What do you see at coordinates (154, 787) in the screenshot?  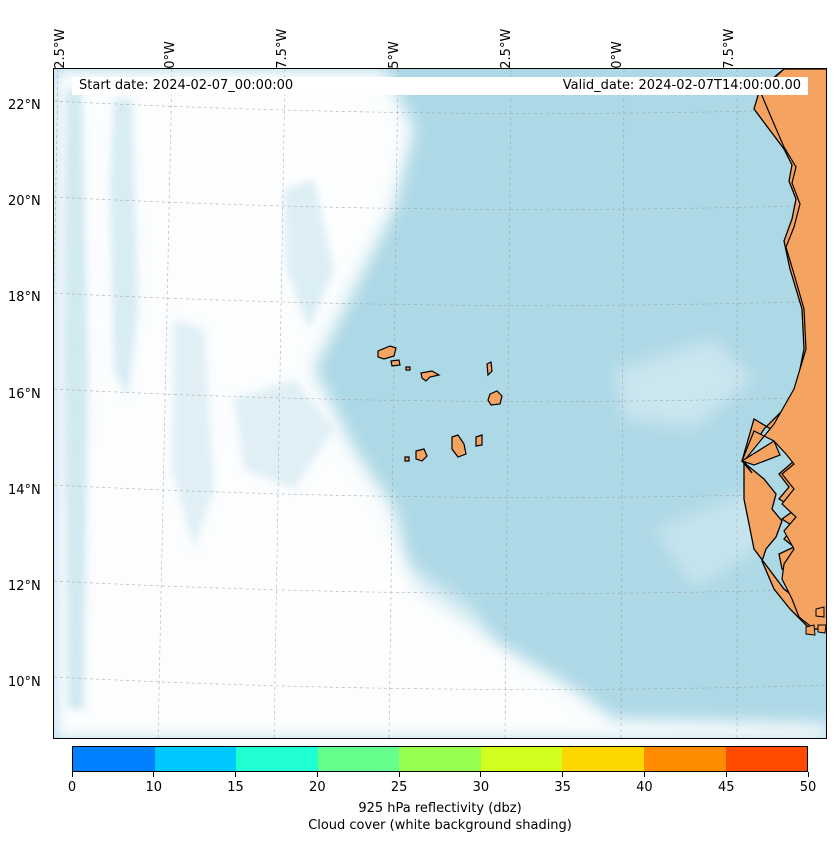 I see `colorbar-tick-label: 10` at bounding box center [154, 787].